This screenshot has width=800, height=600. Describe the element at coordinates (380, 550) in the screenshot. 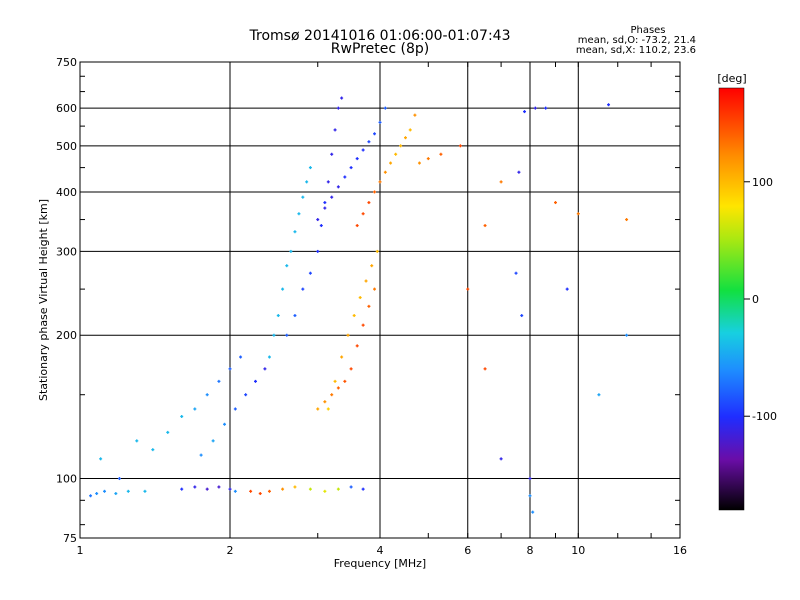

I see `x-tick-label: 4` at that location.